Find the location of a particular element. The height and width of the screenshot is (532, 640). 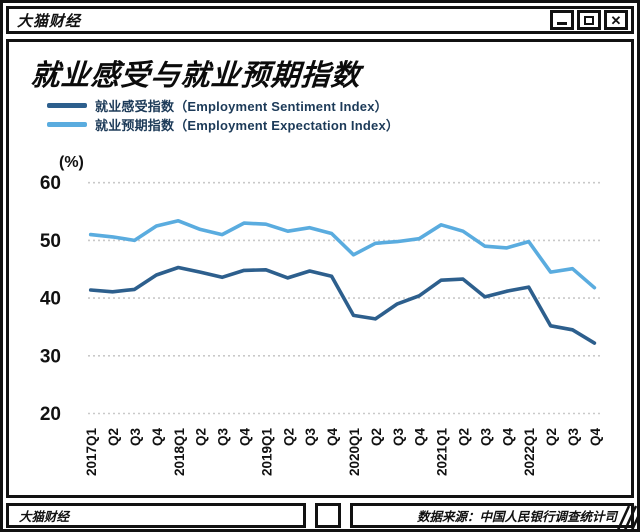

svg-text: 2020Q1 is located at coordinates (354, 452).